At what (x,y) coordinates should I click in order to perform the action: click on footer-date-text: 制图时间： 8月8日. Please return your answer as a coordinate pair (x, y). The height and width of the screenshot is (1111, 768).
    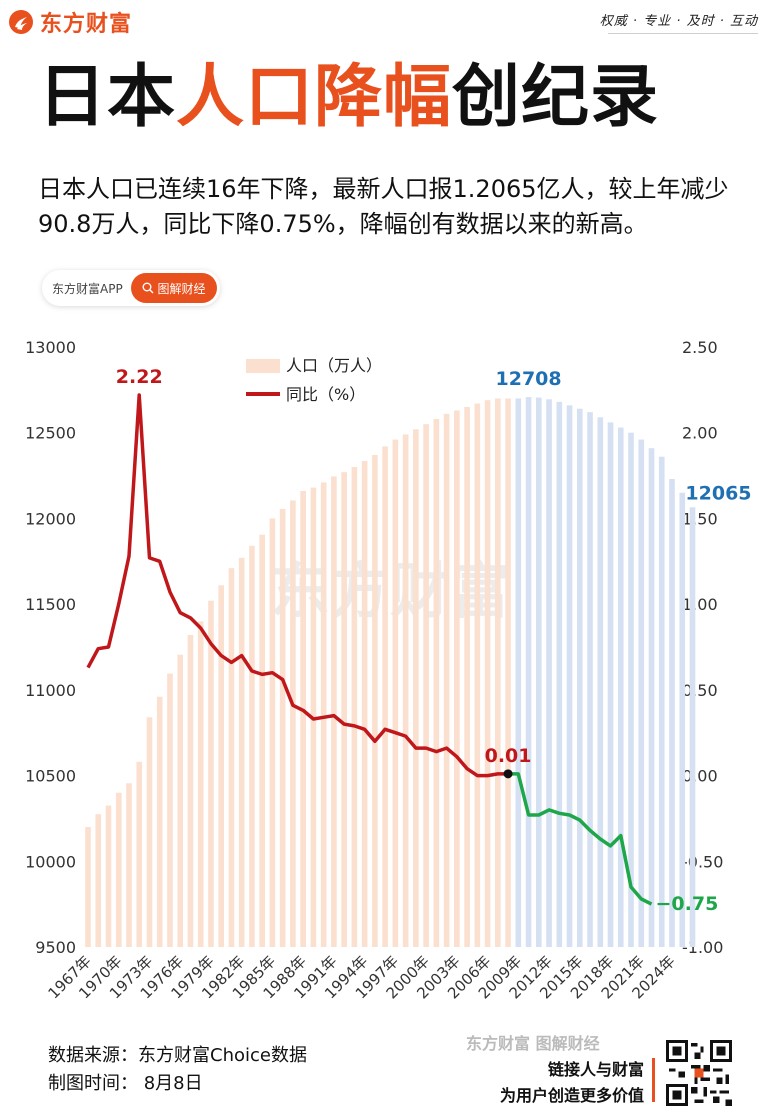
    Looking at the image, I should click on (125, 1083).